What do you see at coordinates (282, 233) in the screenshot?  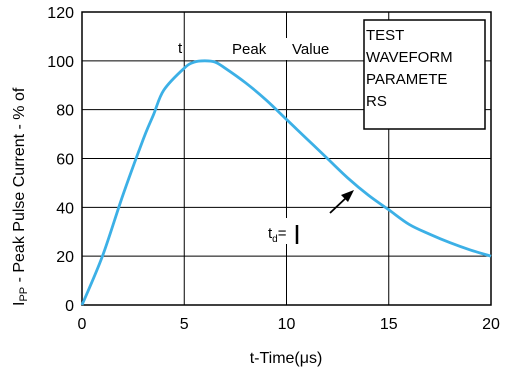 I see `td-eq: =` at bounding box center [282, 233].